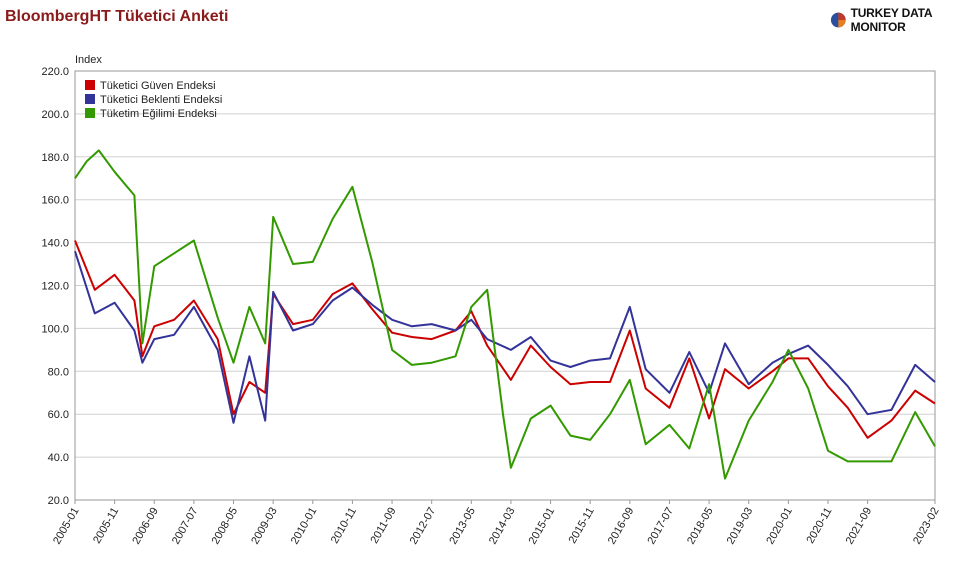  I want to click on legend-label: Tüketici Beklenti Endeksi, so click(161, 100).